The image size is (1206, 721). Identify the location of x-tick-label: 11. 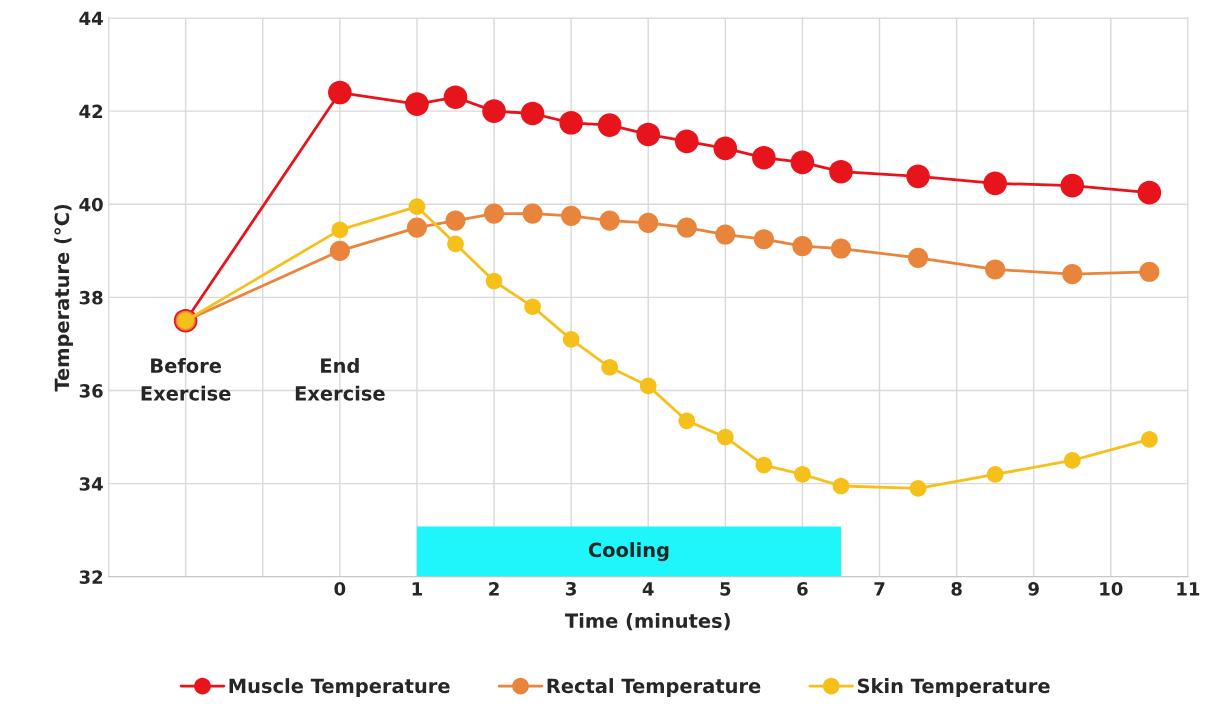
(1188, 589).